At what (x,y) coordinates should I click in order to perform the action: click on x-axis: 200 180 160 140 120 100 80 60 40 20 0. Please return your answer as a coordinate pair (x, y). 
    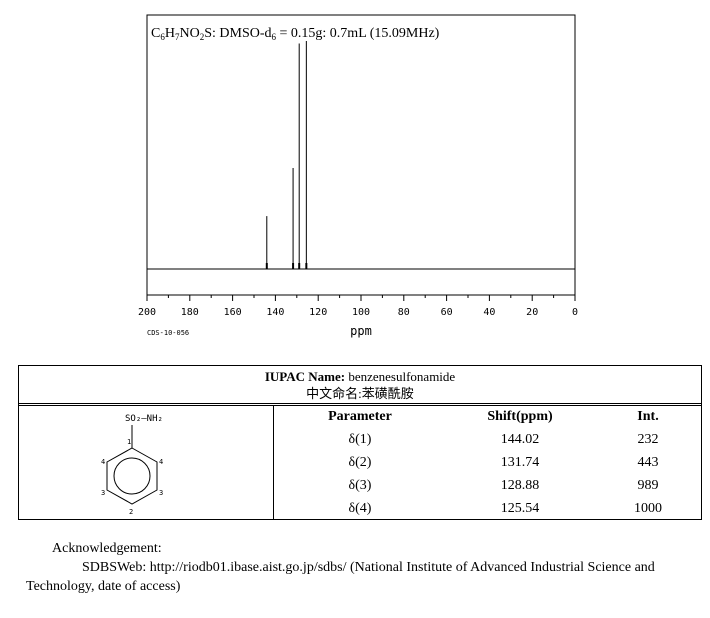
    Looking at the image, I should click on (358, 306).